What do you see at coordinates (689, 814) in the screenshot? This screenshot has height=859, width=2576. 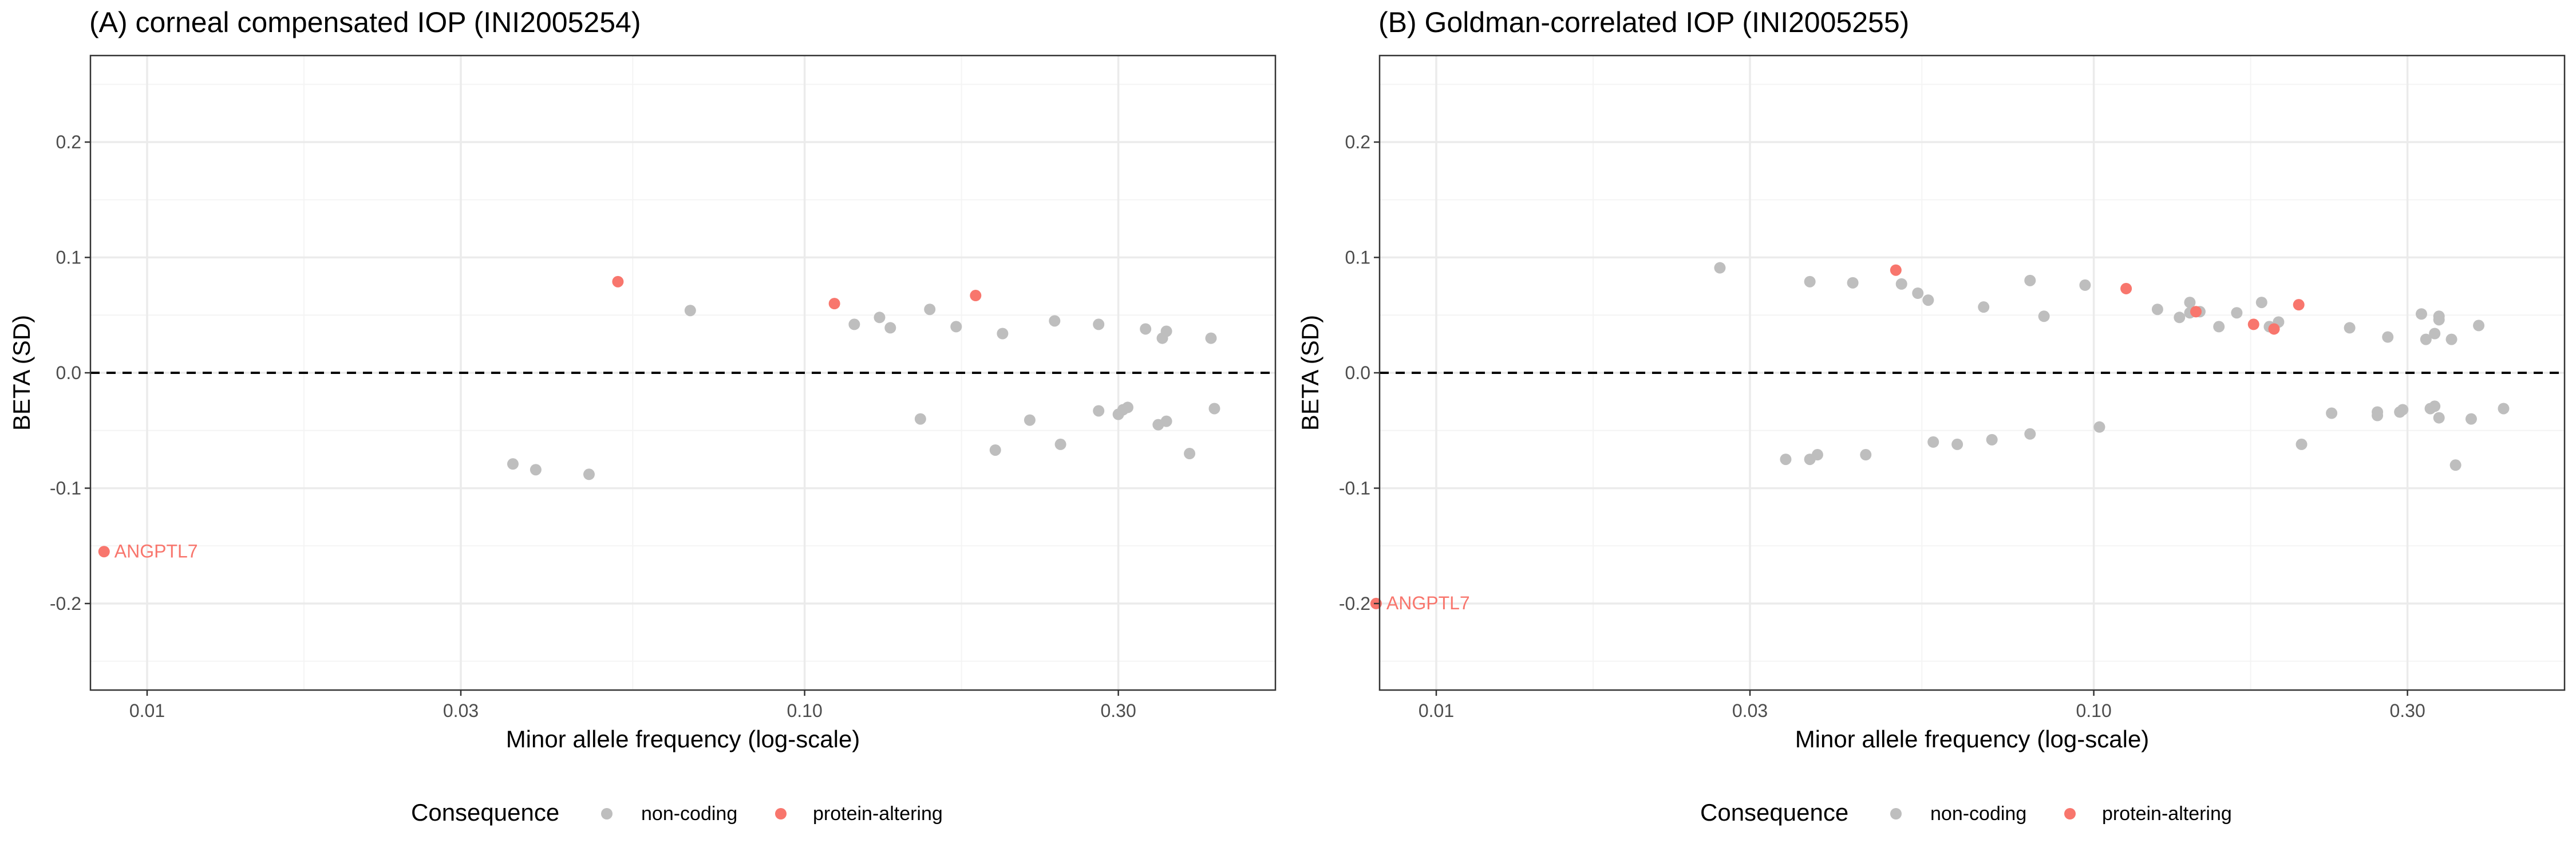 I see `legend-label: non-coding` at bounding box center [689, 814].